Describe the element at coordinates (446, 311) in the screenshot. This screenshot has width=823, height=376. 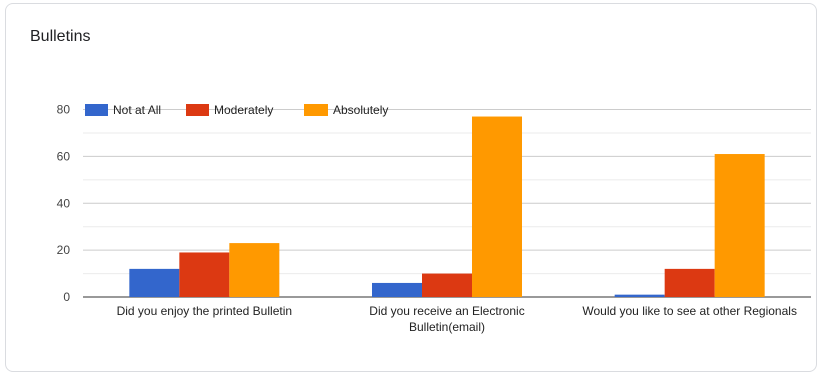
I see `x-tick-label-1-0: Did you receive an Electronic` at that location.